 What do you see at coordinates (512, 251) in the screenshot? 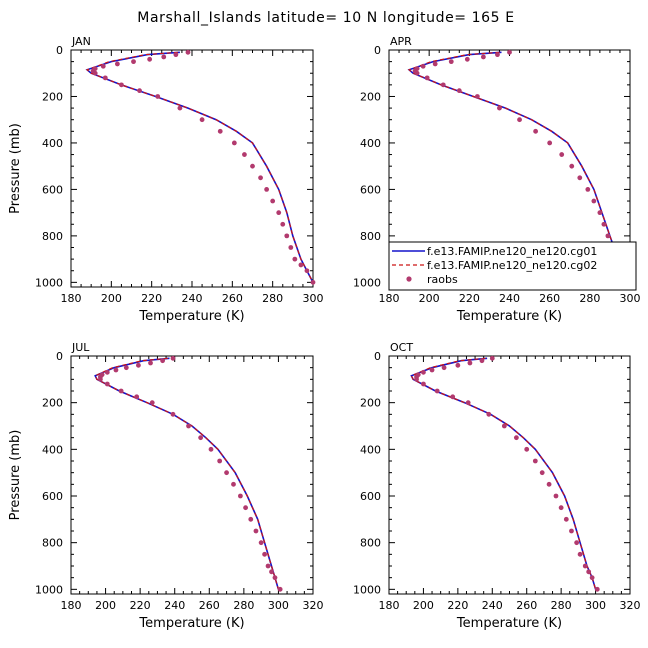
I see `legend-entry-label: f.e13.FAMIP.ne120_ne120.cg01` at bounding box center [512, 251].